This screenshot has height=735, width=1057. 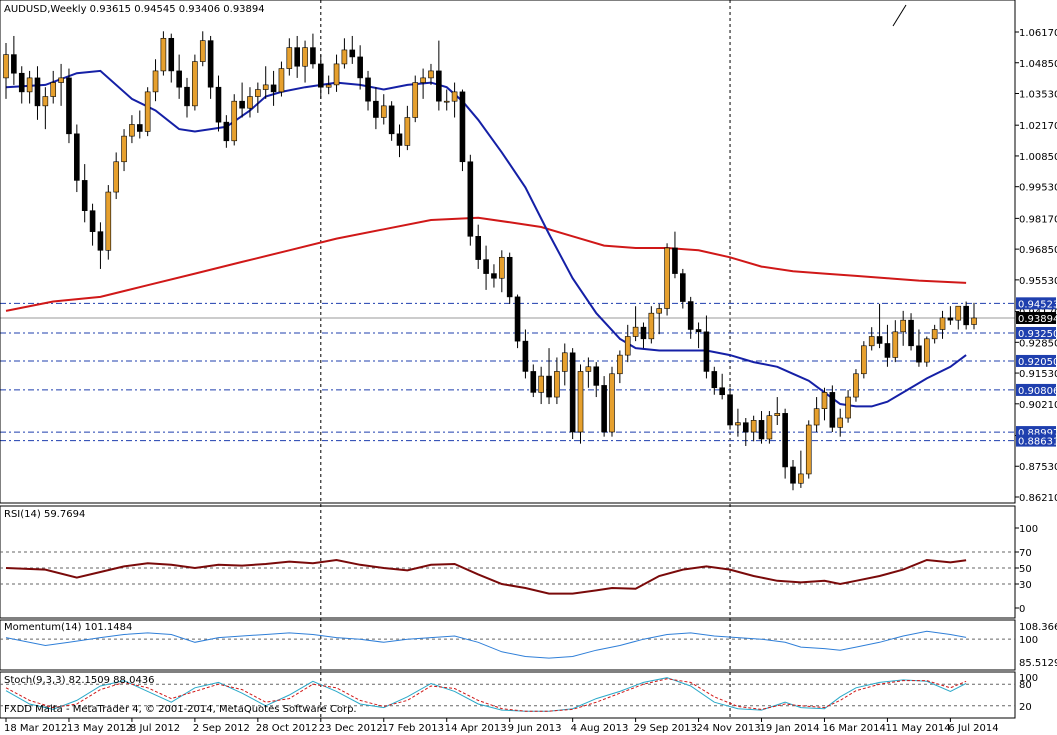 I want to click on rsi-pane-frame, so click(x=508, y=562).